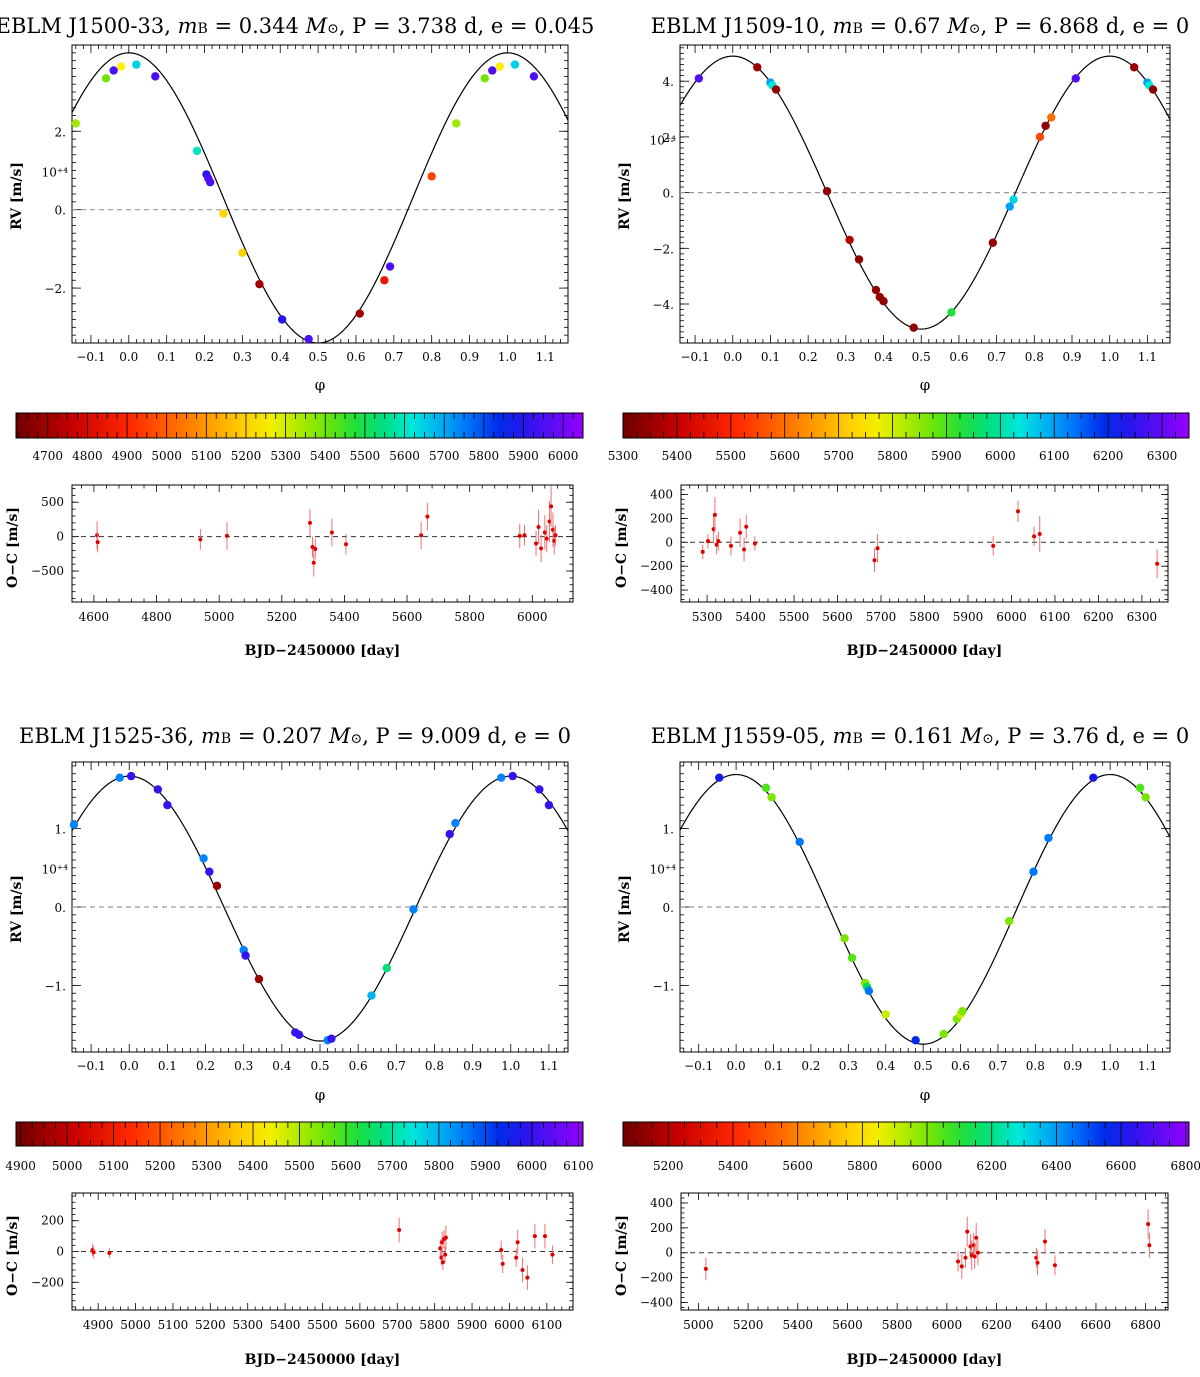 This screenshot has height=1377, width=1200. What do you see at coordinates (323, 651) in the screenshot?
I see `oc-xlabel: BJD−2450000 [day]` at bounding box center [323, 651].